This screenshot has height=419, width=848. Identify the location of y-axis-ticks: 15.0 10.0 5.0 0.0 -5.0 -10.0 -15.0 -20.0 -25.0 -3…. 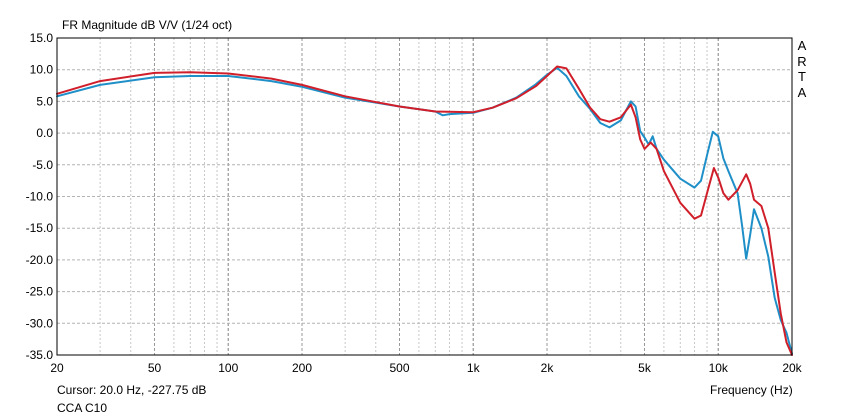
(40, 196).